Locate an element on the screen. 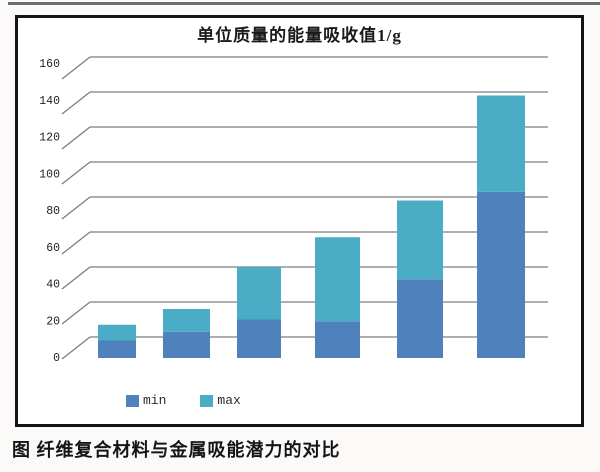 The width and height of the screenshot is (600, 472). y-axis-tick-label: 20 is located at coordinates (53, 321).